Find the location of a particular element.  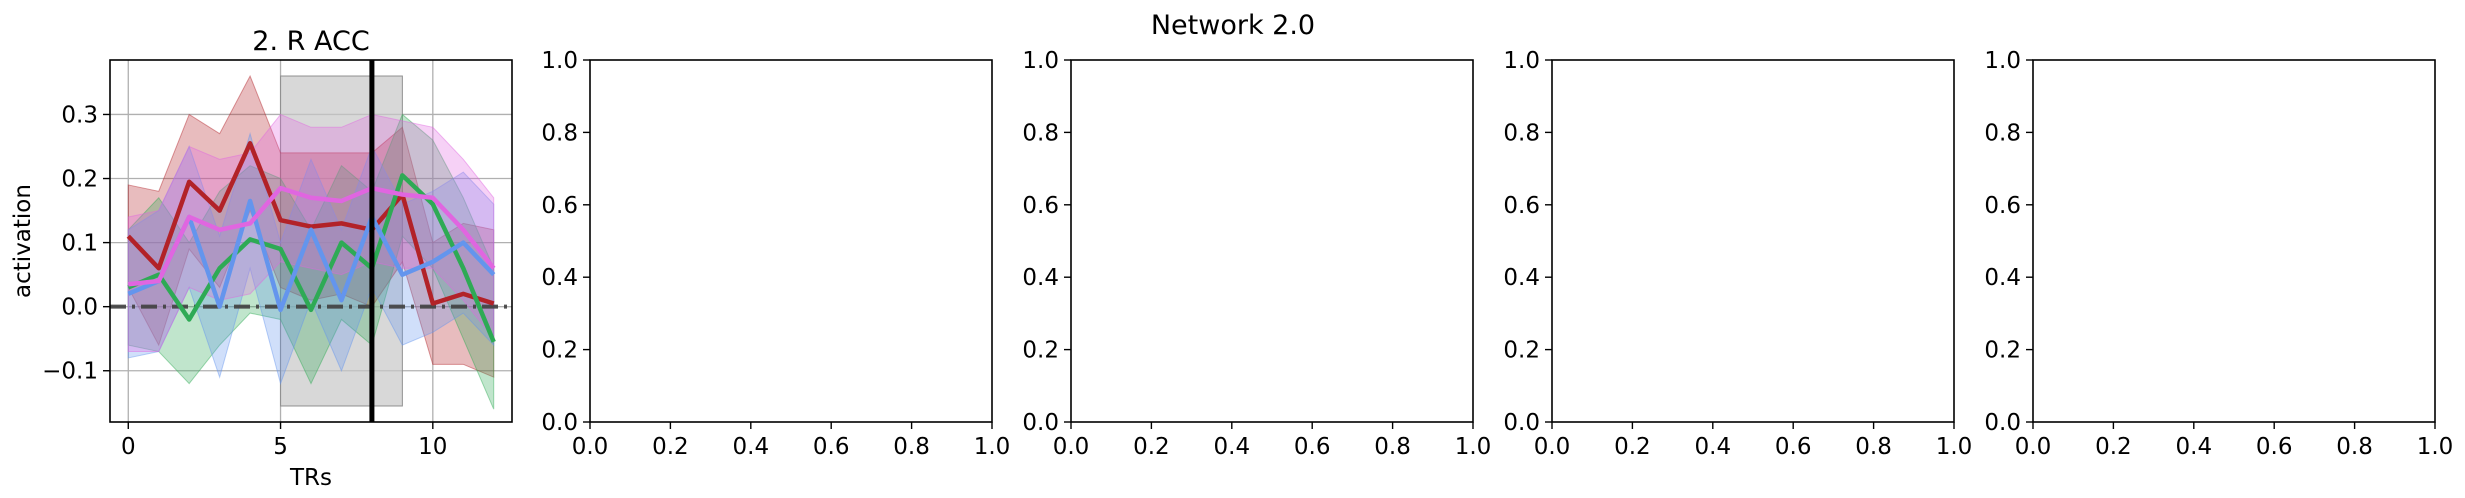

series-red-line is located at coordinates (310, 223).